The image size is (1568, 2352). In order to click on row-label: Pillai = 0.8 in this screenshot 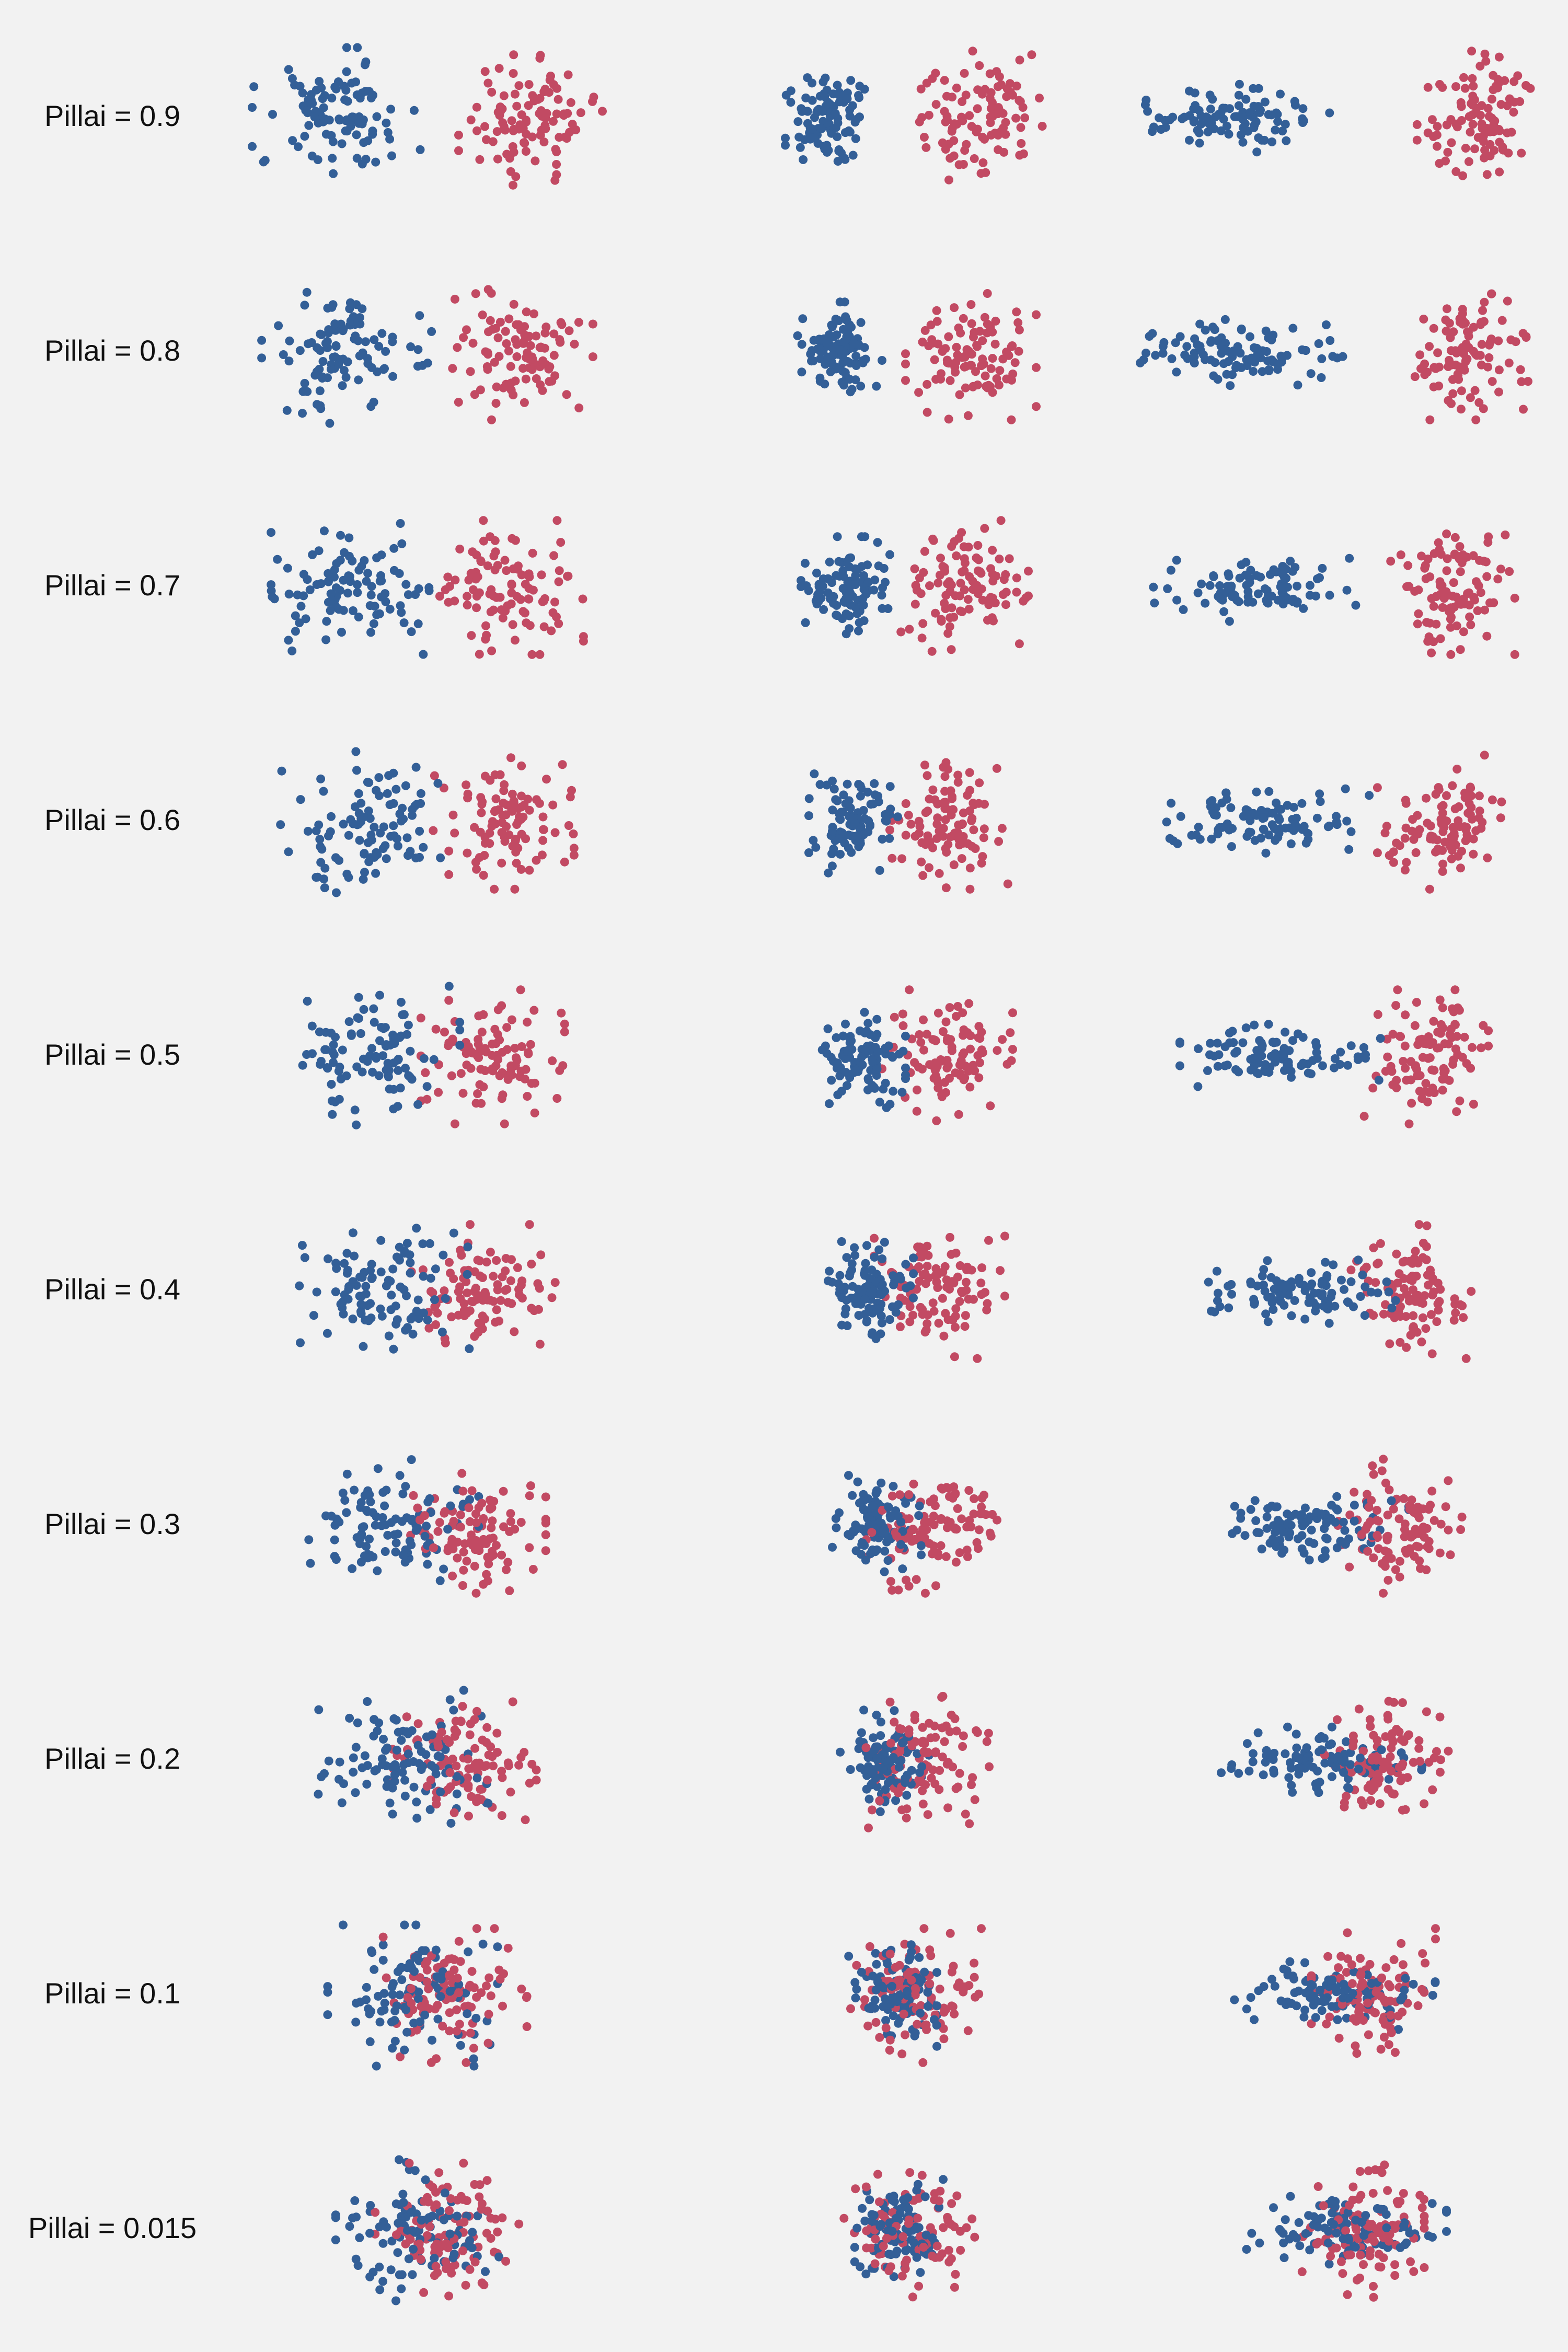, I will do `click(112, 350)`.